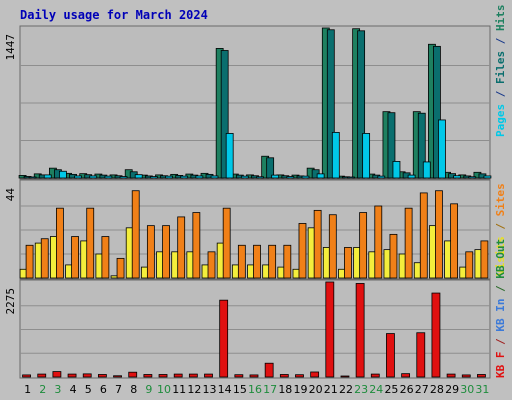  What do you see at coordinates (316, 389) in the screenshot?
I see `x-tick-label: 20` at bounding box center [316, 389].